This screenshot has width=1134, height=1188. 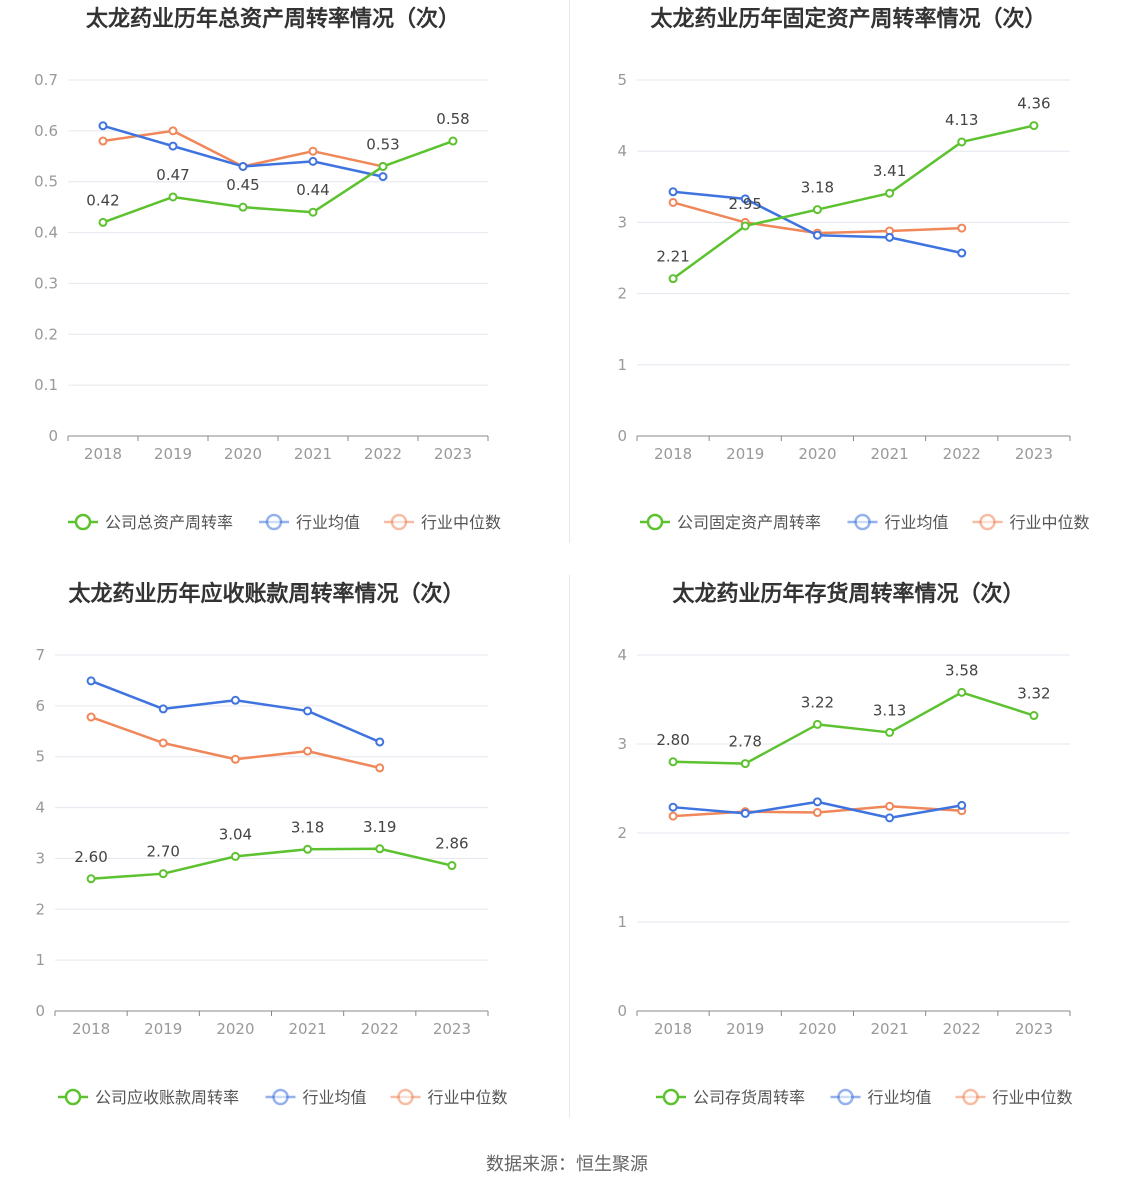 What do you see at coordinates (745, 742) in the screenshot?
I see `data-label: 2.78` at bounding box center [745, 742].